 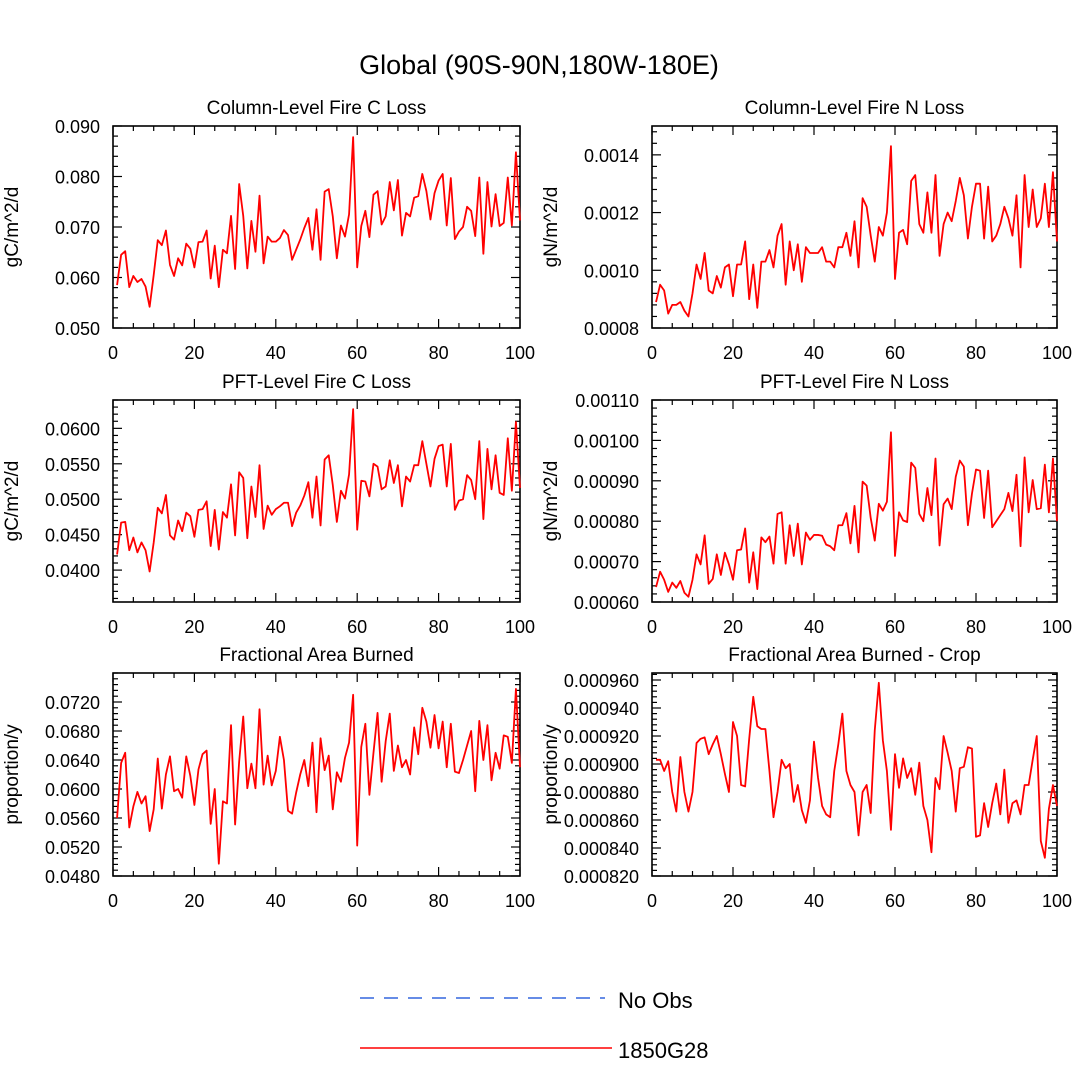 What do you see at coordinates (77, 329) in the screenshot?
I see `y-tick-label: 0.050` at bounding box center [77, 329].